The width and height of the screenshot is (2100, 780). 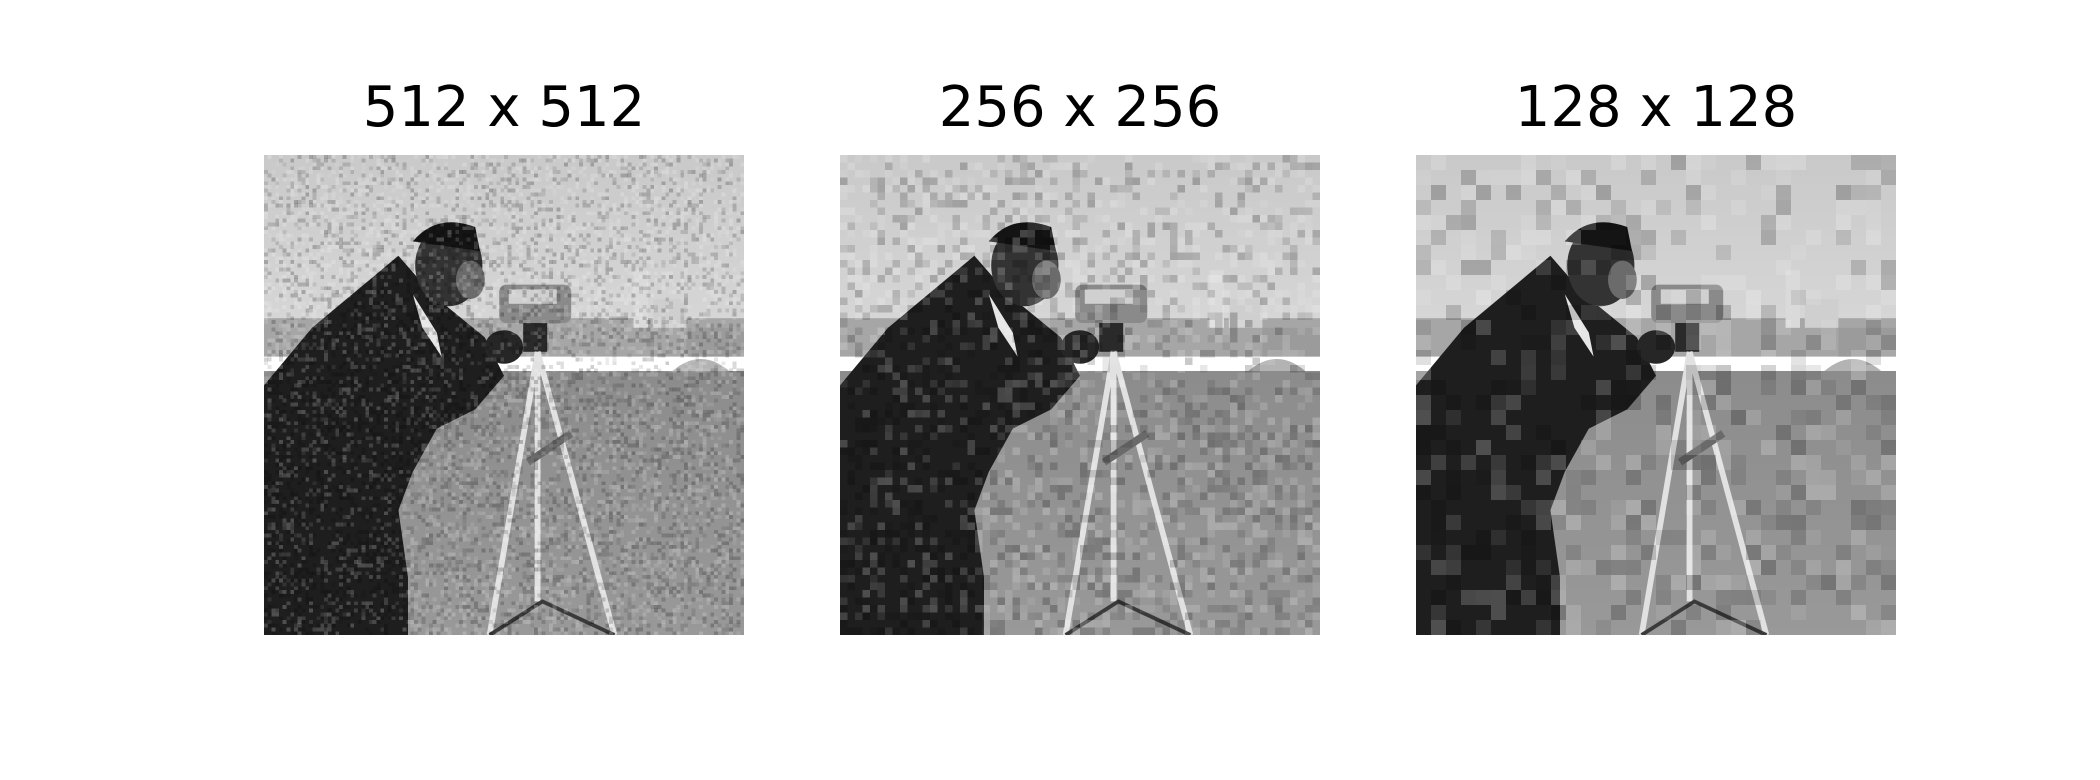 What do you see at coordinates (1080, 107) in the screenshot?
I see `panel-title-256: 256 x 256` at bounding box center [1080, 107].